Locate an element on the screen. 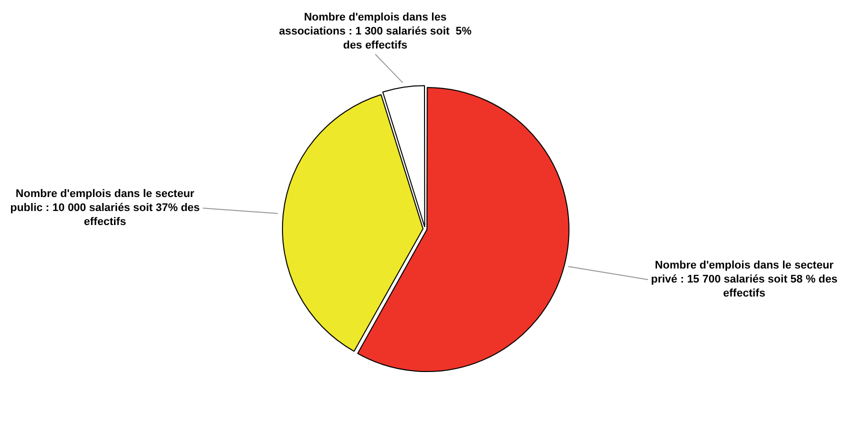 The width and height of the screenshot is (850, 428). slice-label: Nombre d'emplois dans les associations : 1 300 salariés soit 5% des effectifs is located at coordinates (375, 31).